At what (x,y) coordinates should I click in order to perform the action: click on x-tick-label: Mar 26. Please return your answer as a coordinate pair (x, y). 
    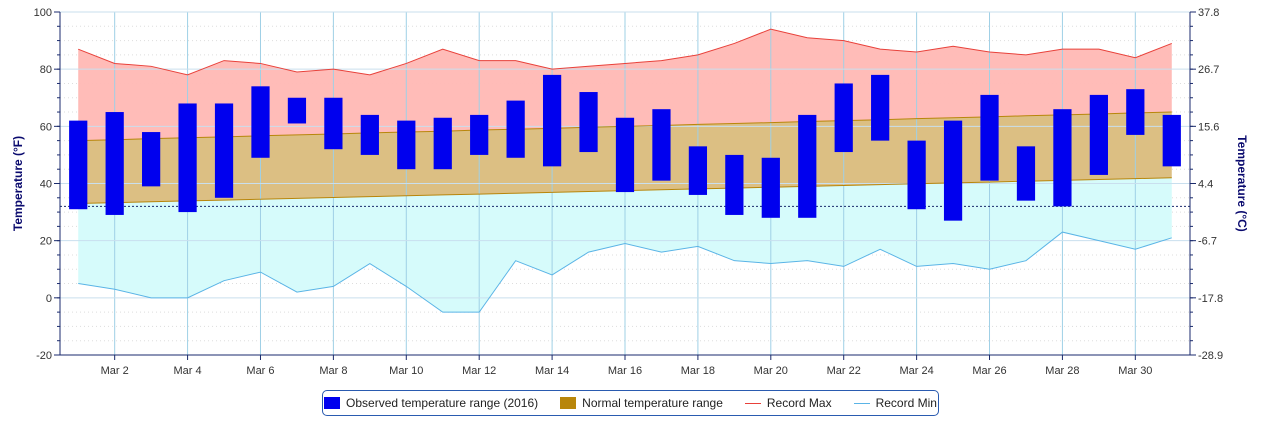
    Looking at the image, I should click on (989, 371).